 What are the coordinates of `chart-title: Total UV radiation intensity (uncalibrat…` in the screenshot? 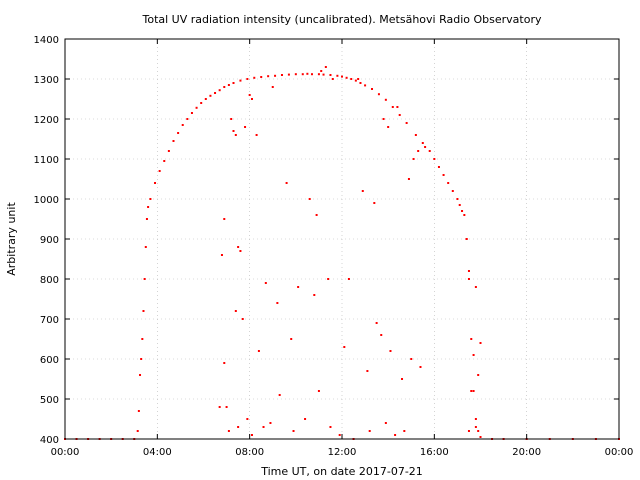 It's located at (342, 19).